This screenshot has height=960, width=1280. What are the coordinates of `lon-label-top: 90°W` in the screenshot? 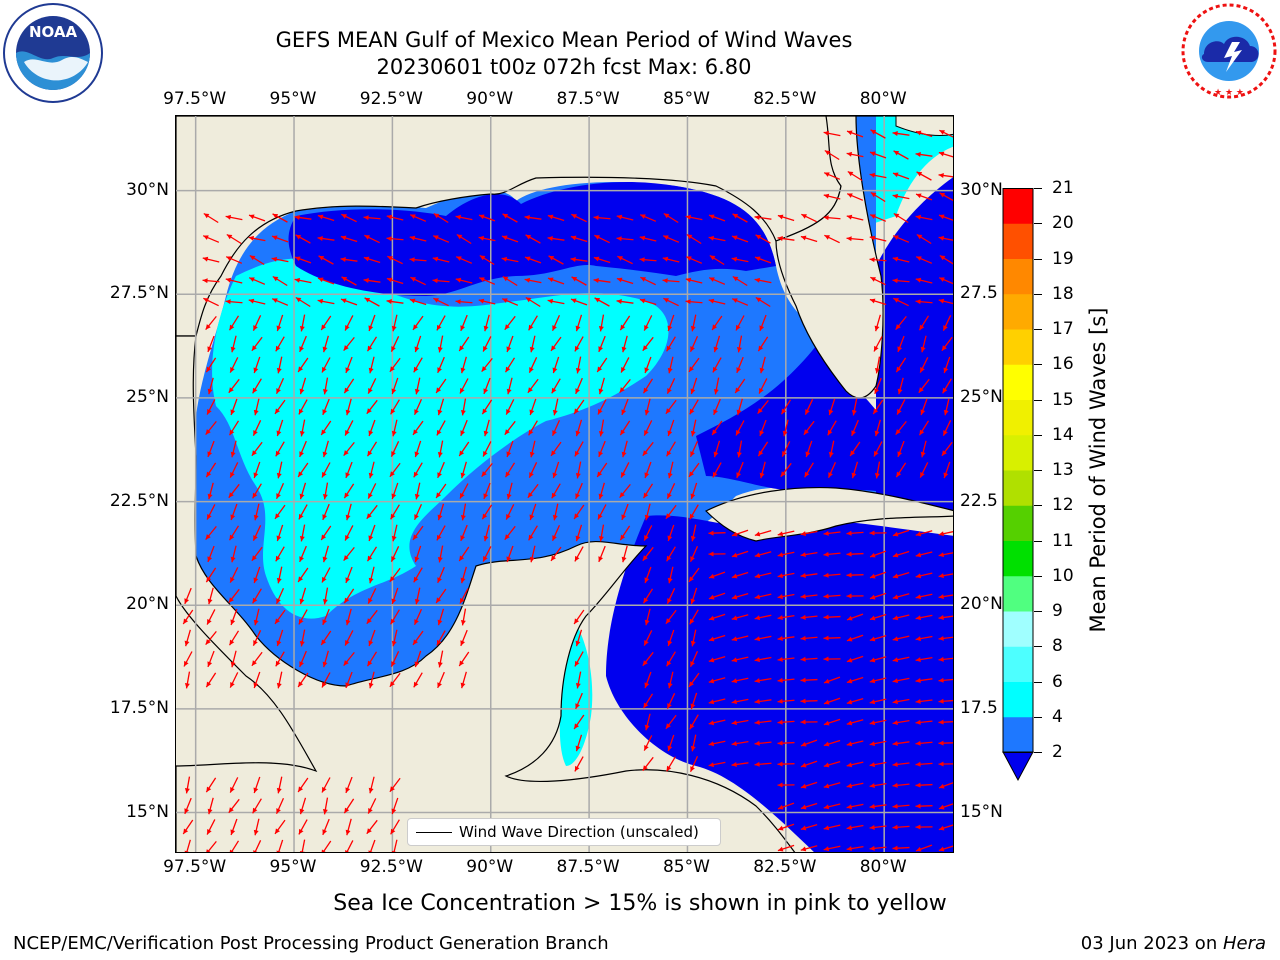 It's located at (490, 99).